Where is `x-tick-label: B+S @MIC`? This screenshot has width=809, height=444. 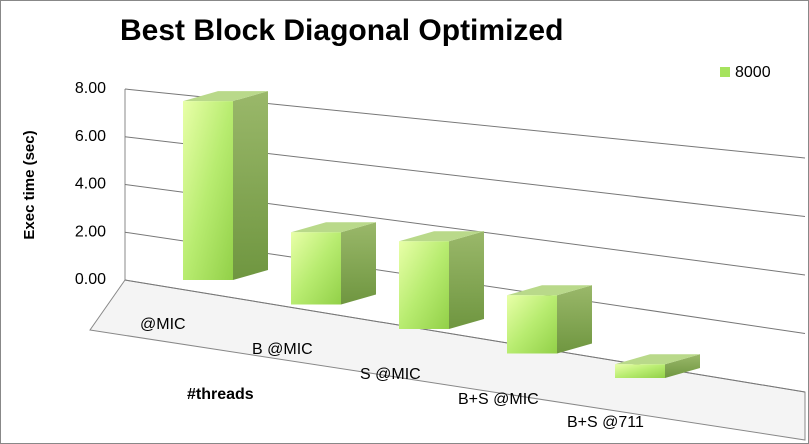 x-tick-label: B+S @MIC is located at coordinates (498, 399).